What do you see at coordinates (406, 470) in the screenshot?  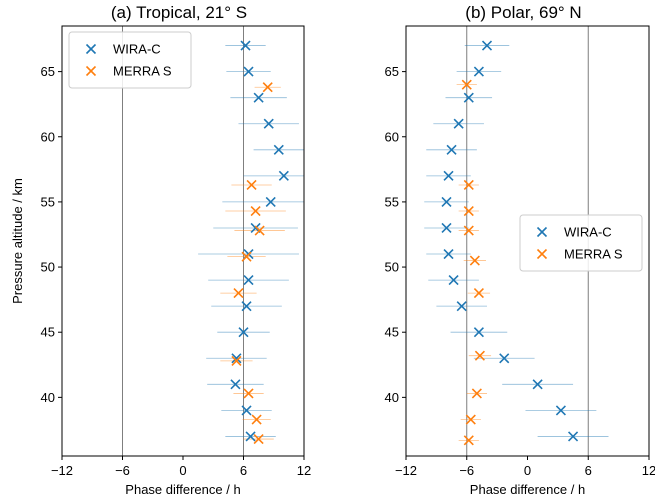 I see `panel-b-x-tick-label-0: −12` at bounding box center [406, 470].